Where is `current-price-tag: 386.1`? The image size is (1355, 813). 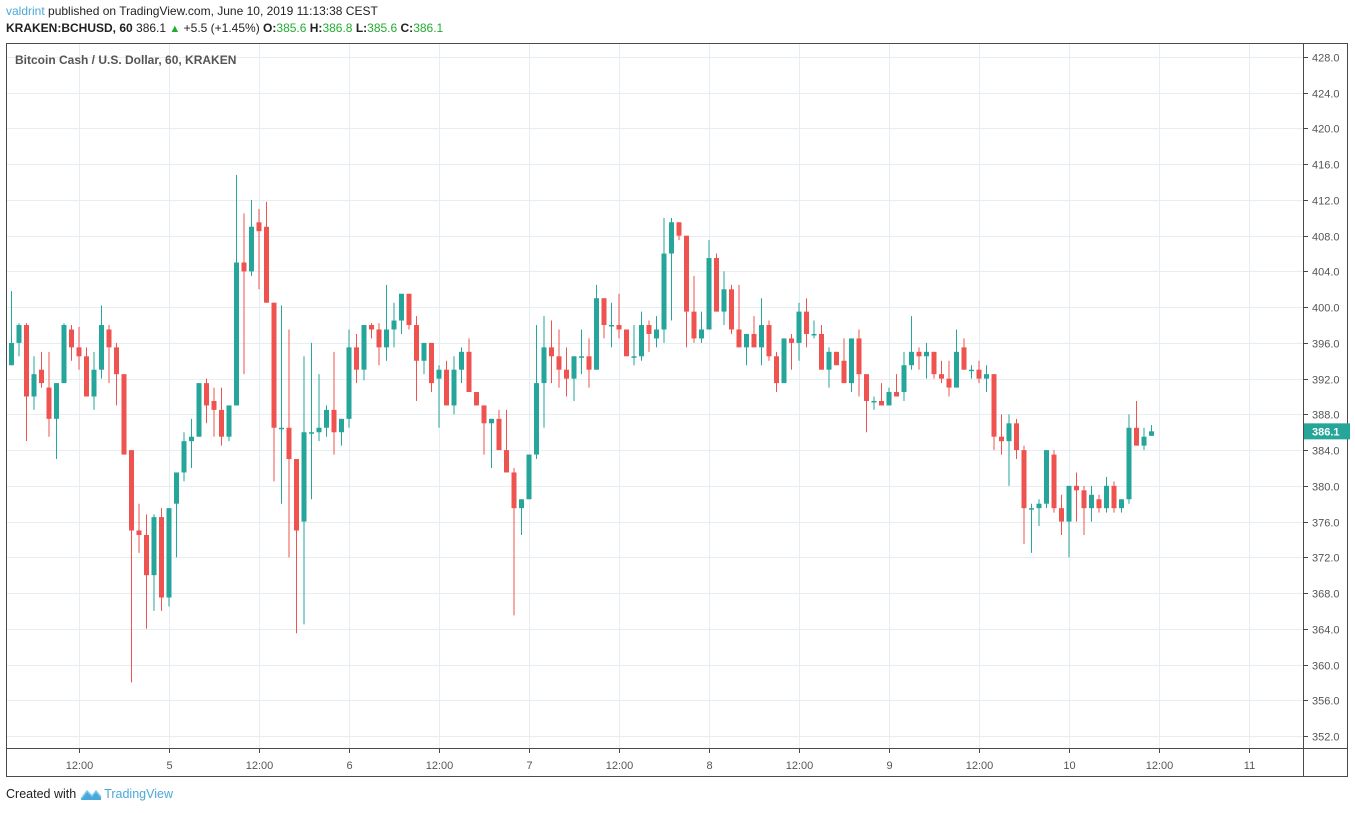
current-price-tag: 386.1 is located at coordinates (1327, 431).